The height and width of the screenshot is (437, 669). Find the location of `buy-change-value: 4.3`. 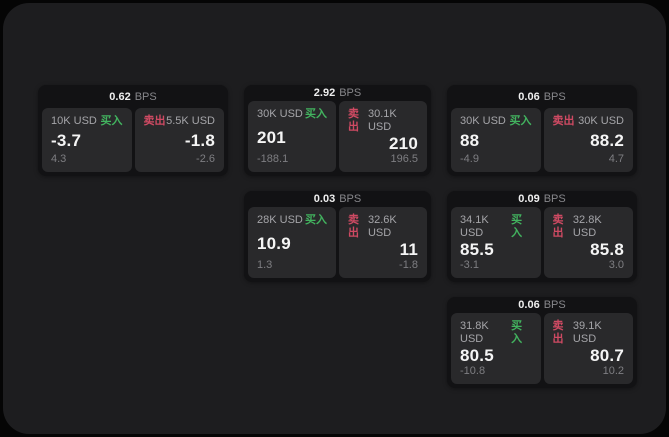

buy-change-value: 4.3 is located at coordinates (59, 159).